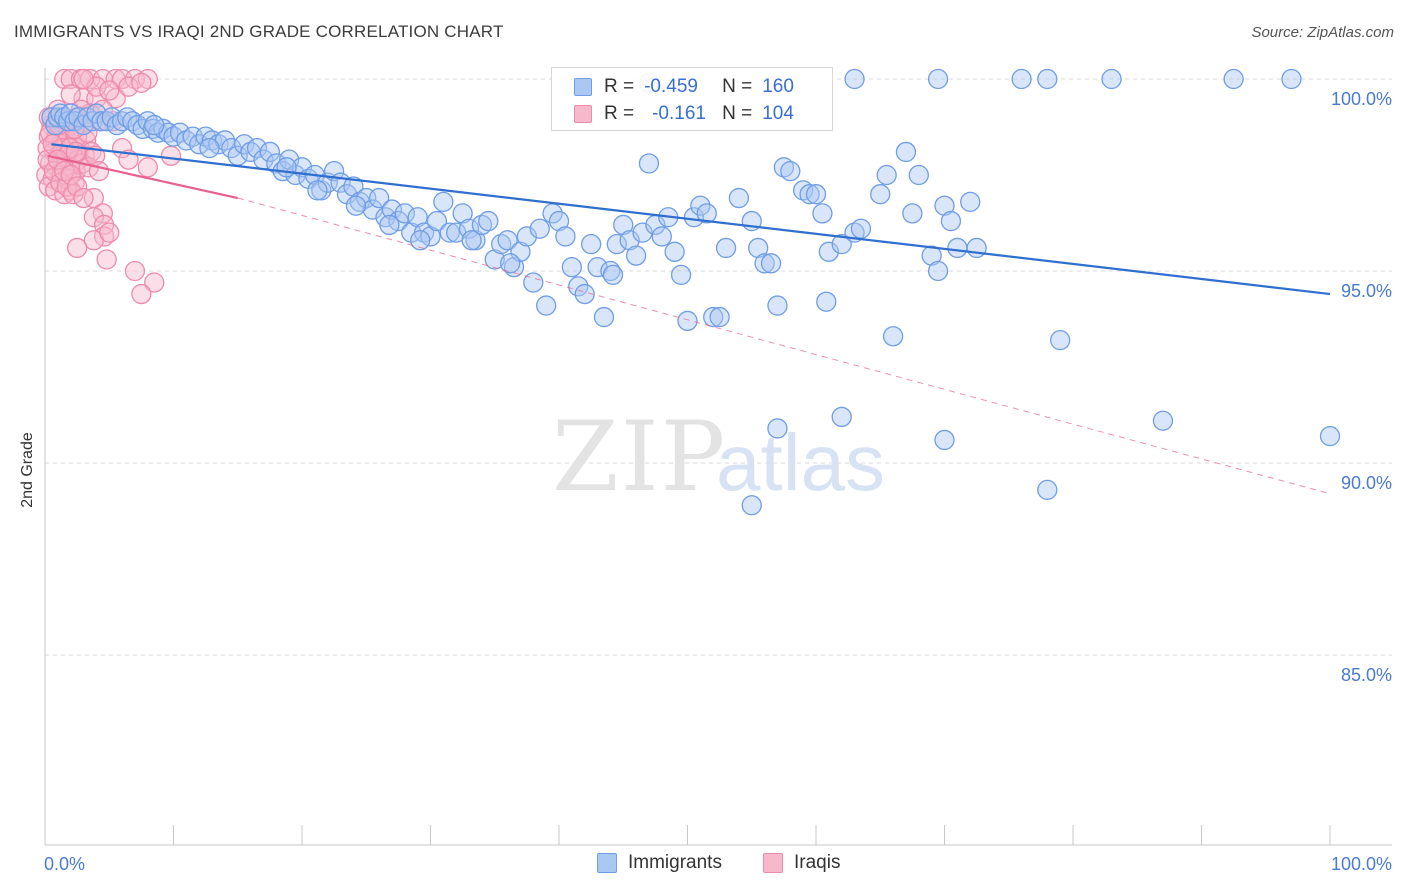  I want to click on r-label: R =, so click(619, 113).